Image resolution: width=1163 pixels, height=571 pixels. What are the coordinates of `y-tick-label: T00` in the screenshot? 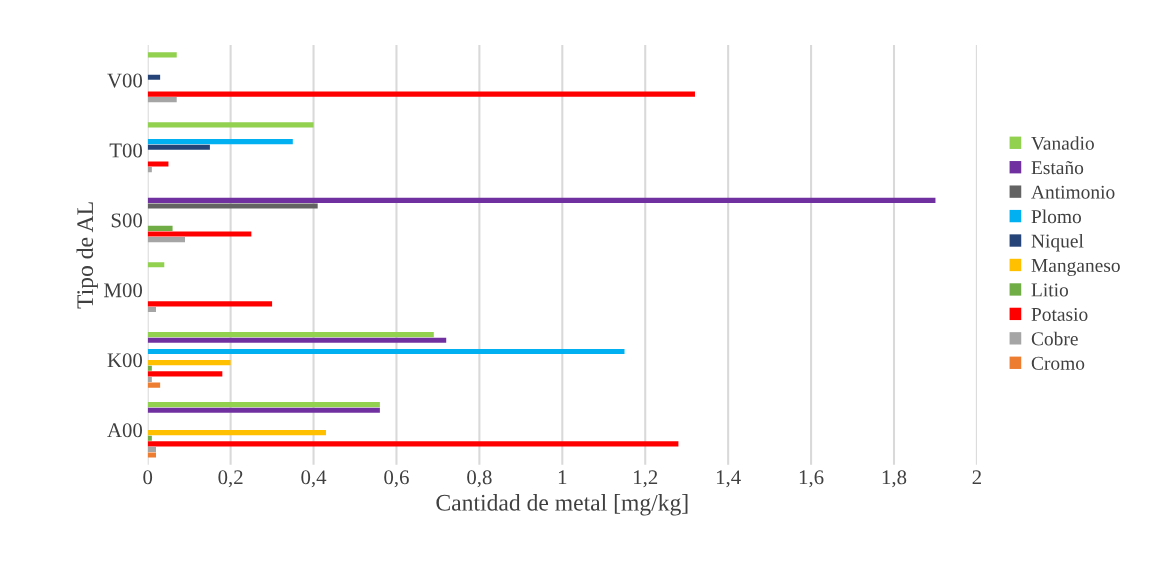 It's located at (126, 150).